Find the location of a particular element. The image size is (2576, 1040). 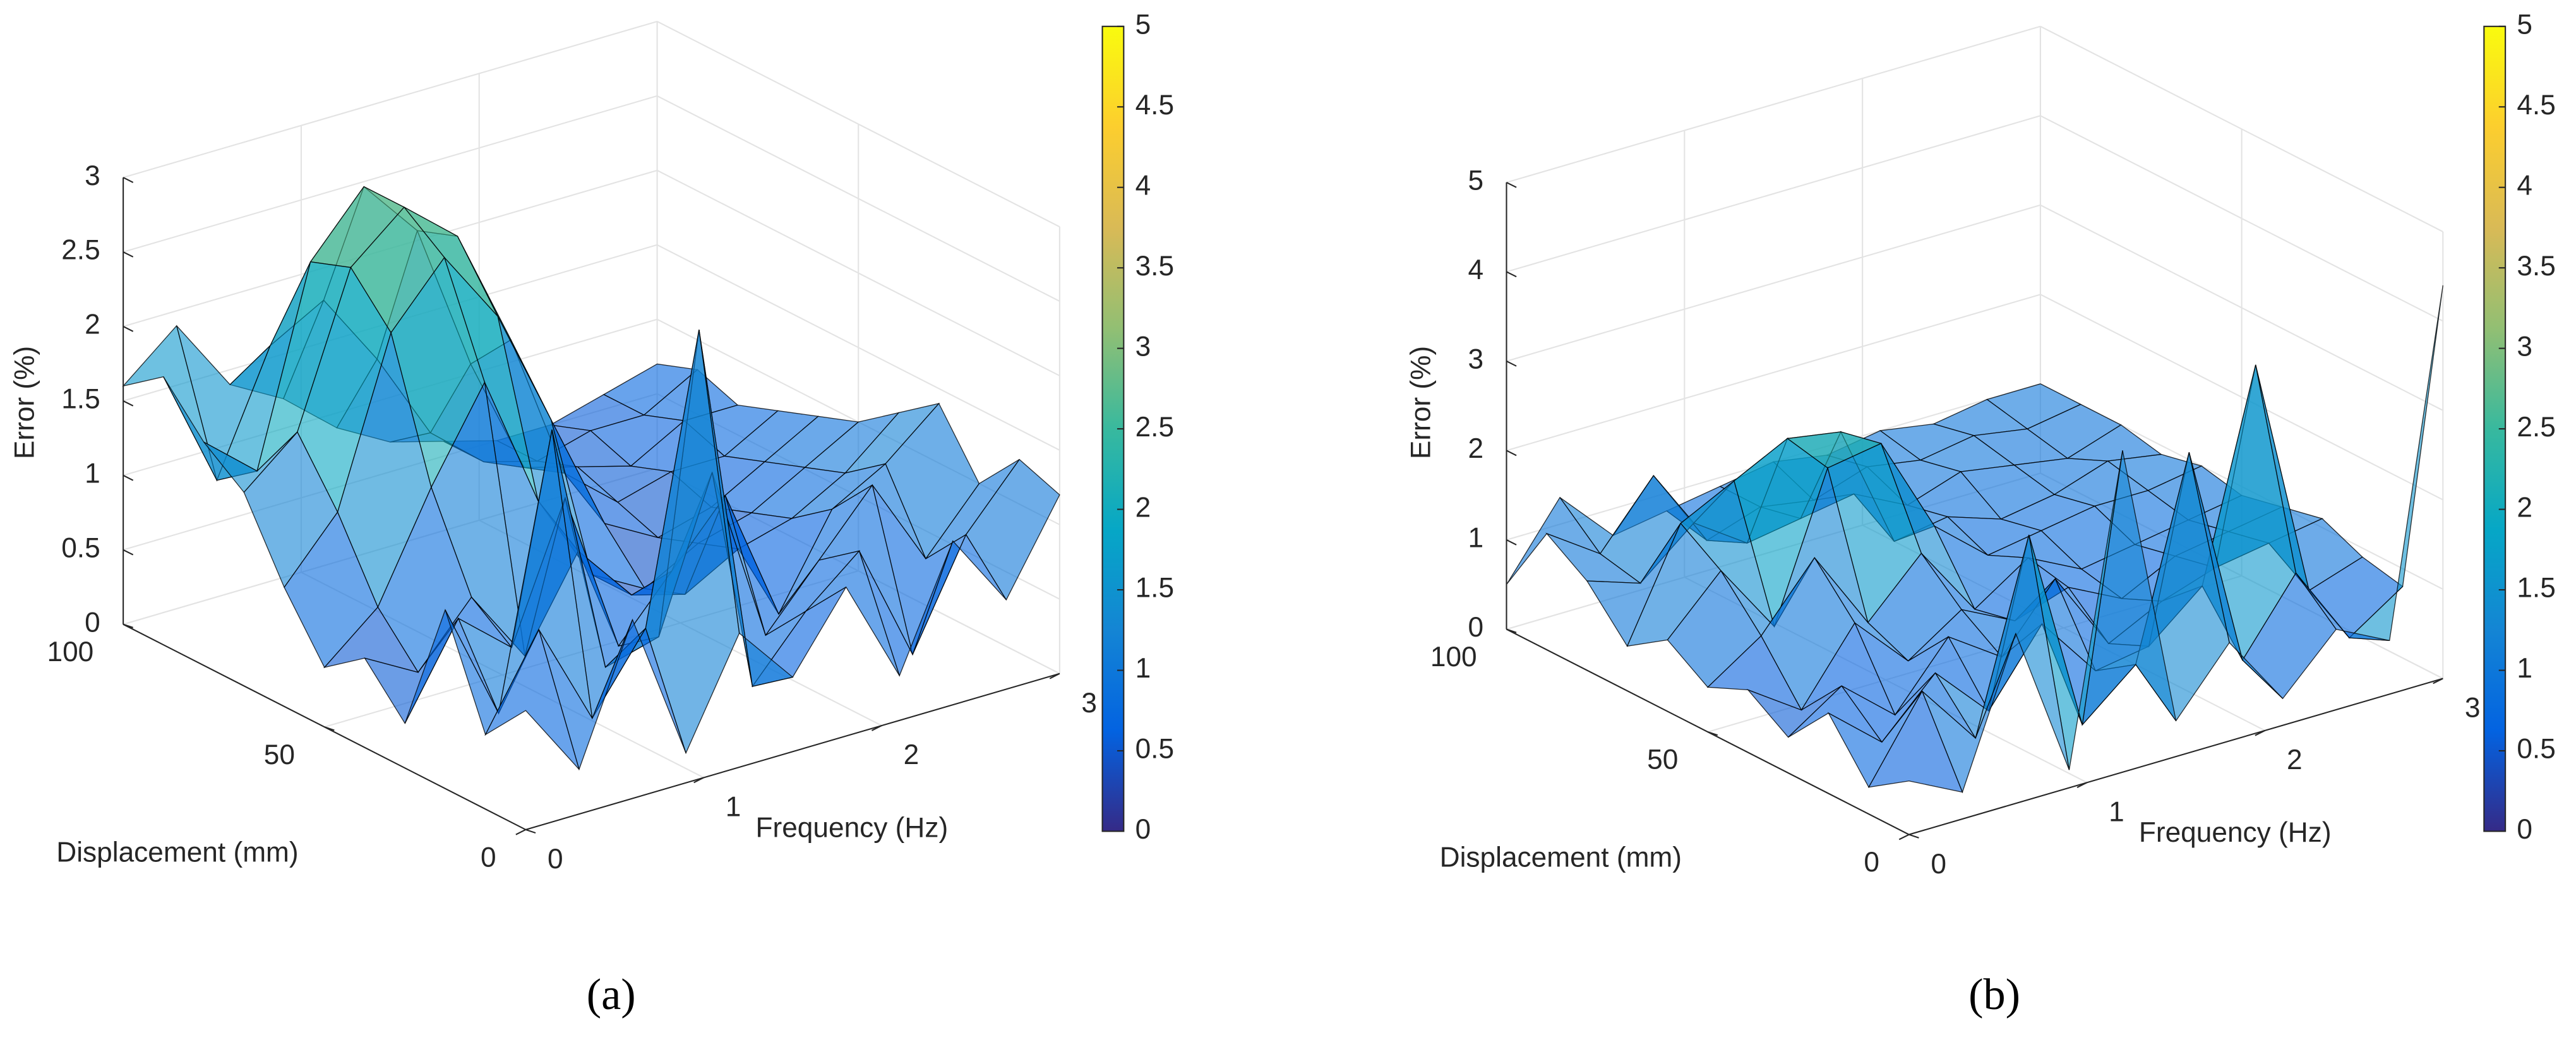

z-tick-label: 2.5 is located at coordinates (80, 250).